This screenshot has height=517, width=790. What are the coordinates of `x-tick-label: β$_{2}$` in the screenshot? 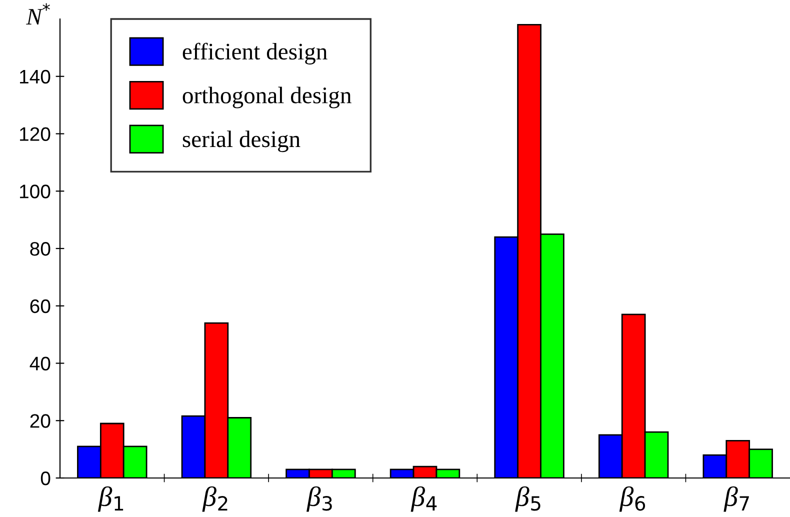 It's located at (215, 499).